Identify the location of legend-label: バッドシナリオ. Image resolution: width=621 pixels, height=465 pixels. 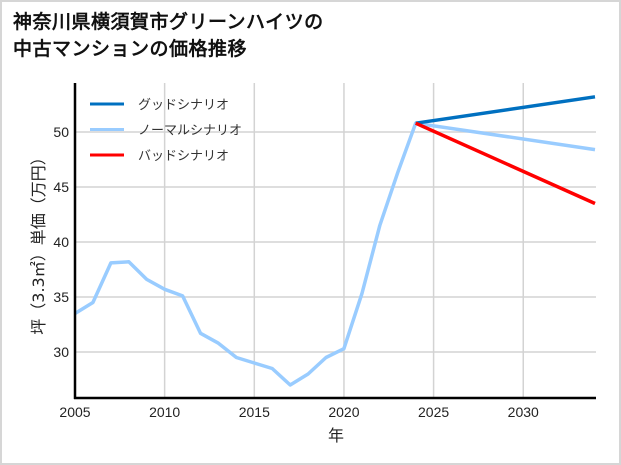
(183, 156).